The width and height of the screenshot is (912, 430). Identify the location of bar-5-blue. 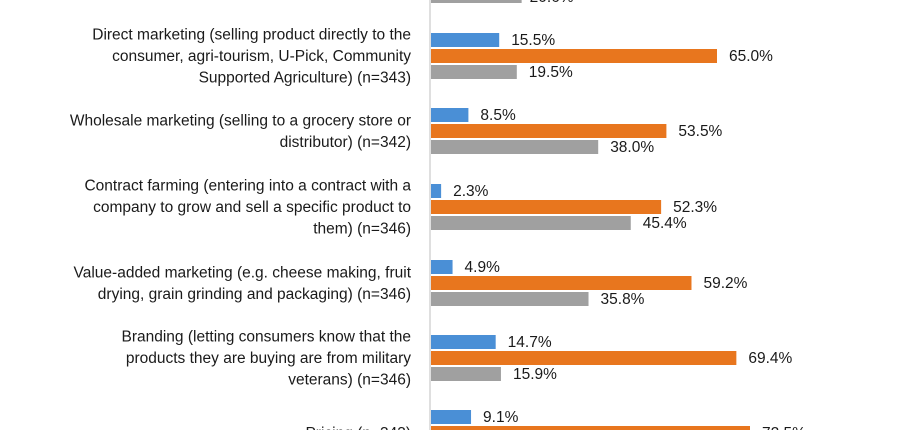
(463, 342).